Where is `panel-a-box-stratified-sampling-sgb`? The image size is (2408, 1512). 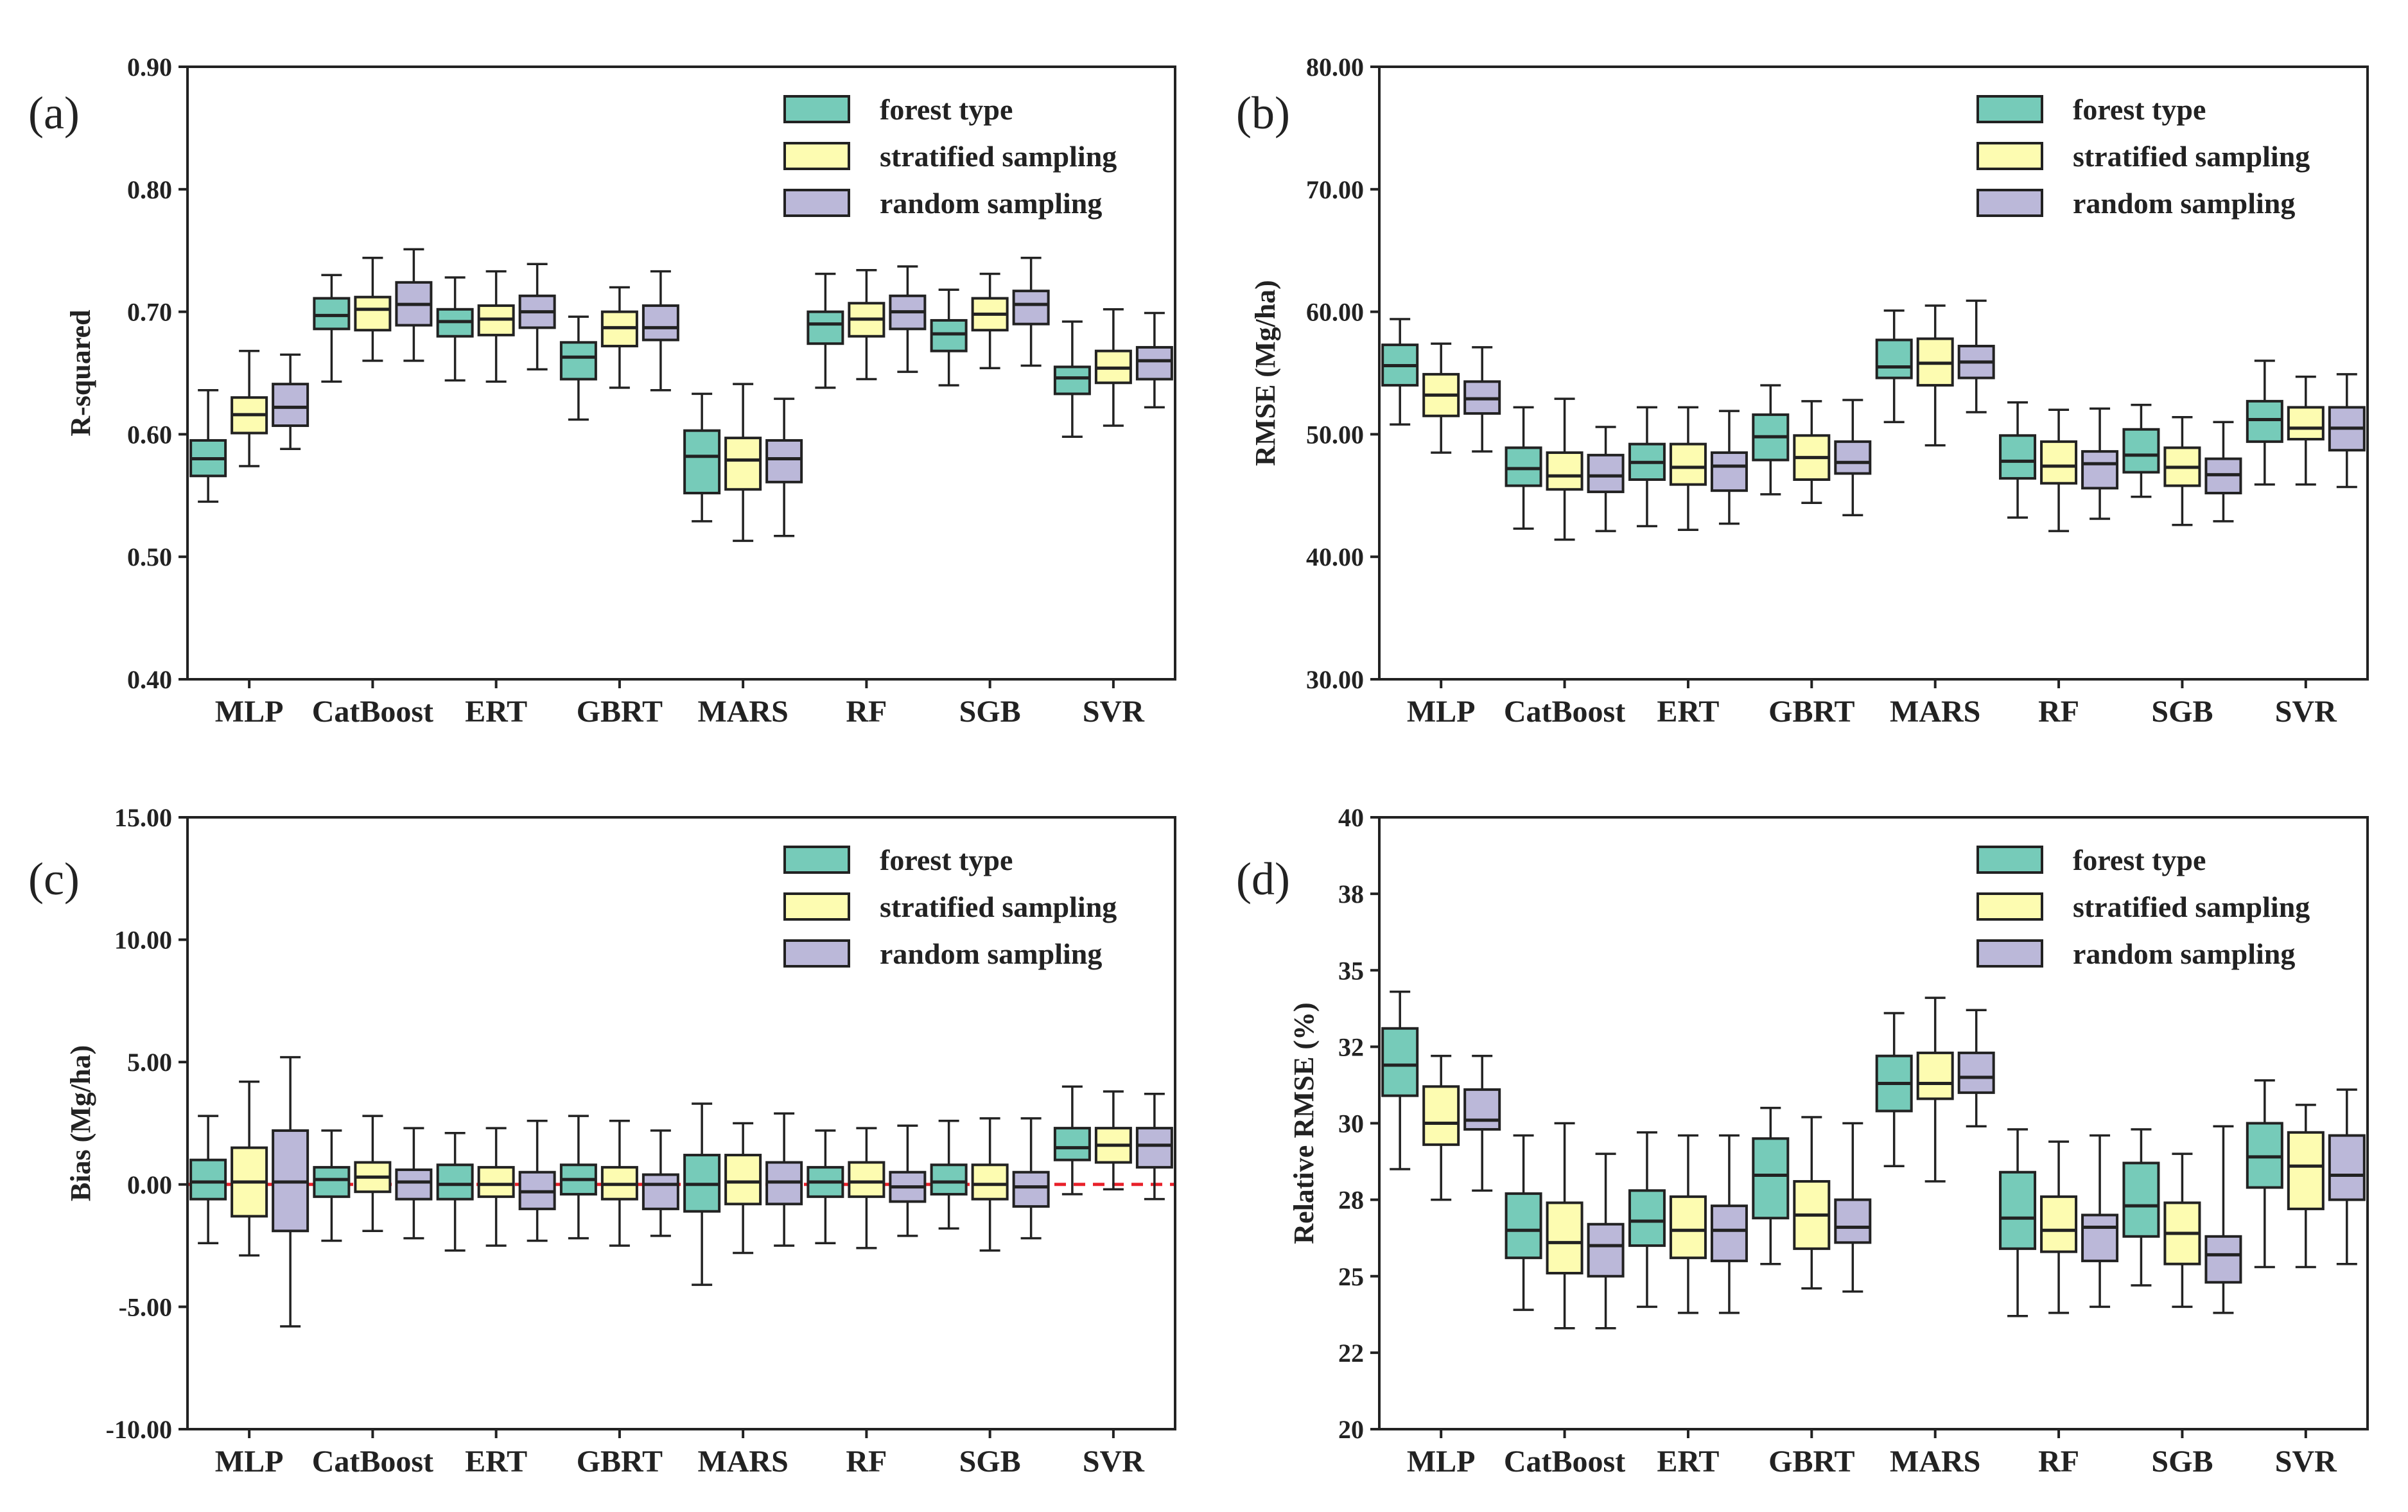 panel-a-box-stratified-sampling-sgb is located at coordinates (990, 321).